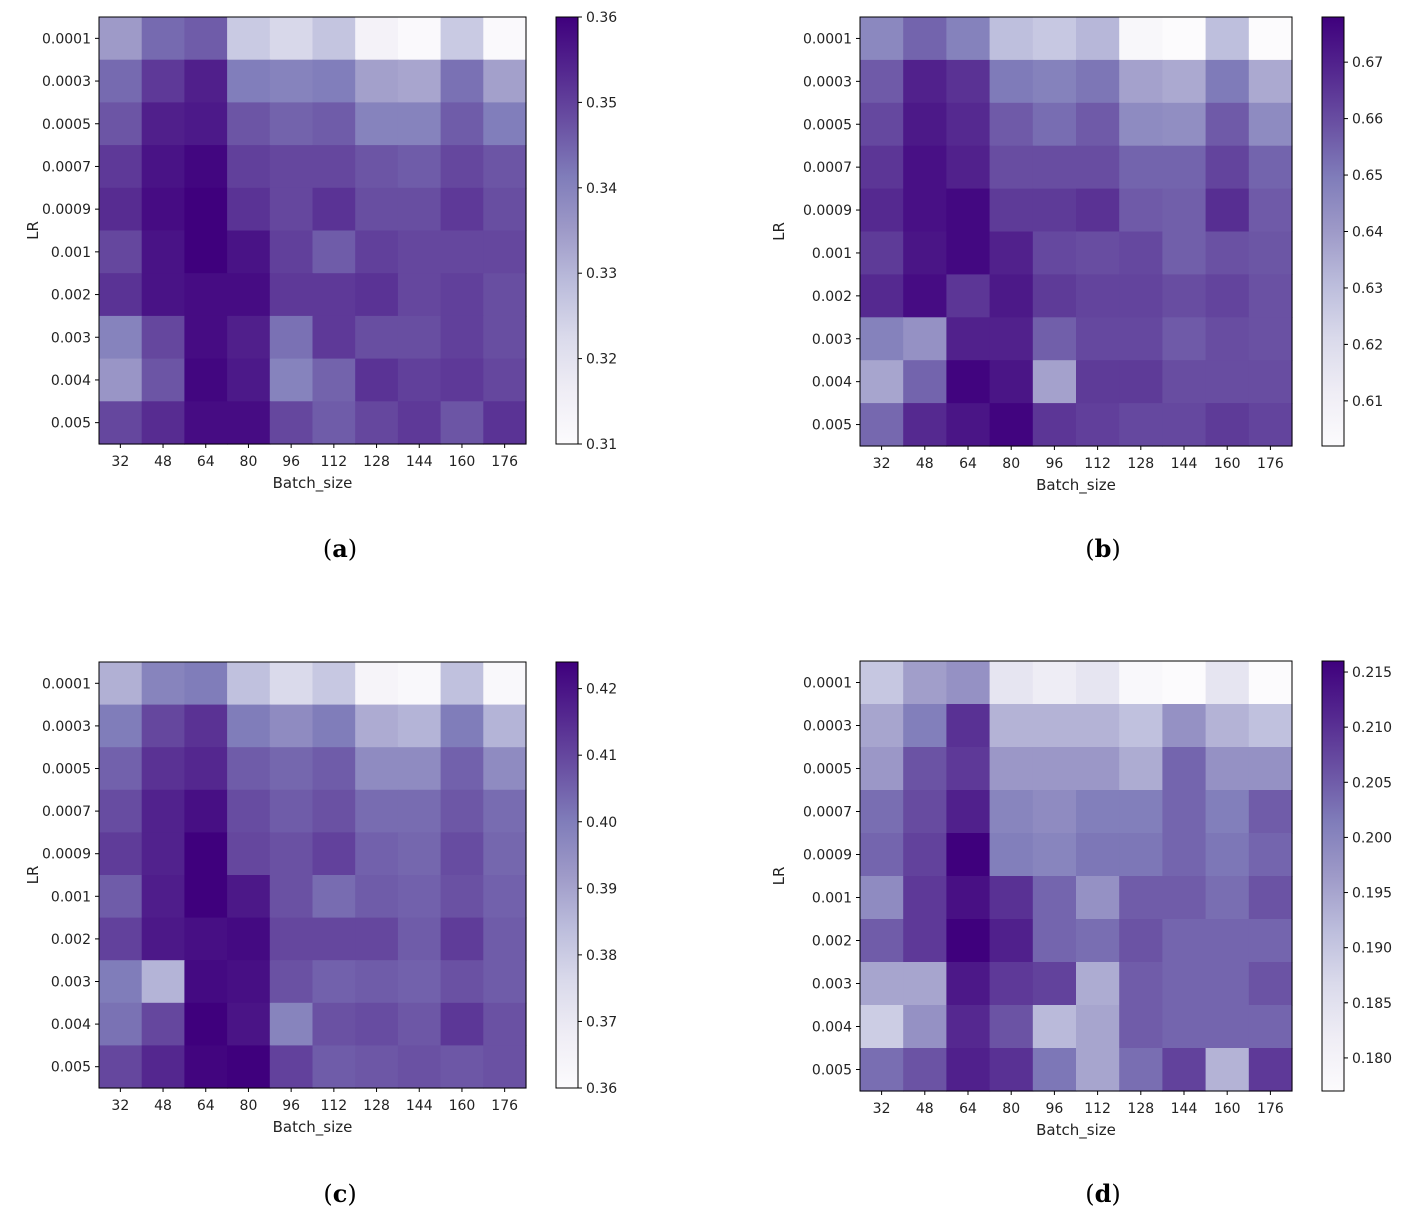  I want to click on plot-frame, so click(312, 875).